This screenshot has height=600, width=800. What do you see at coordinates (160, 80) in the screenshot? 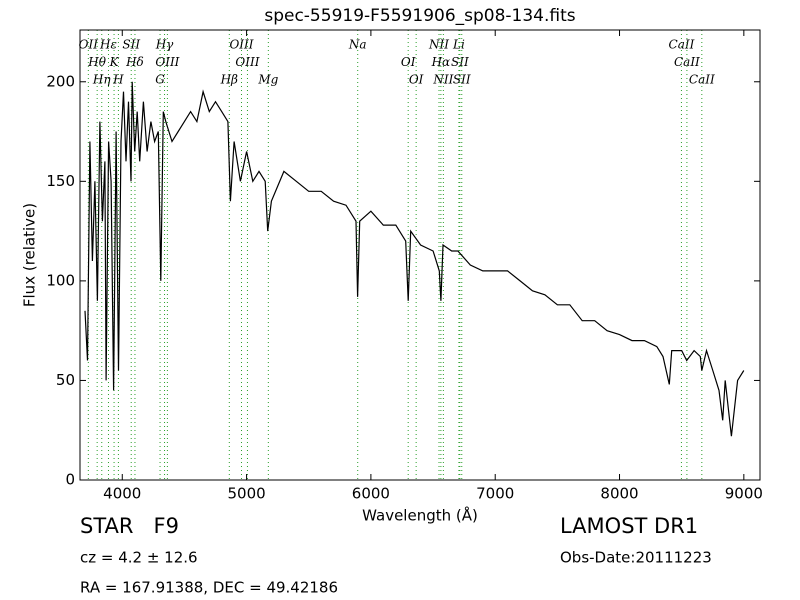
I see `line-label: G` at bounding box center [160, 80].